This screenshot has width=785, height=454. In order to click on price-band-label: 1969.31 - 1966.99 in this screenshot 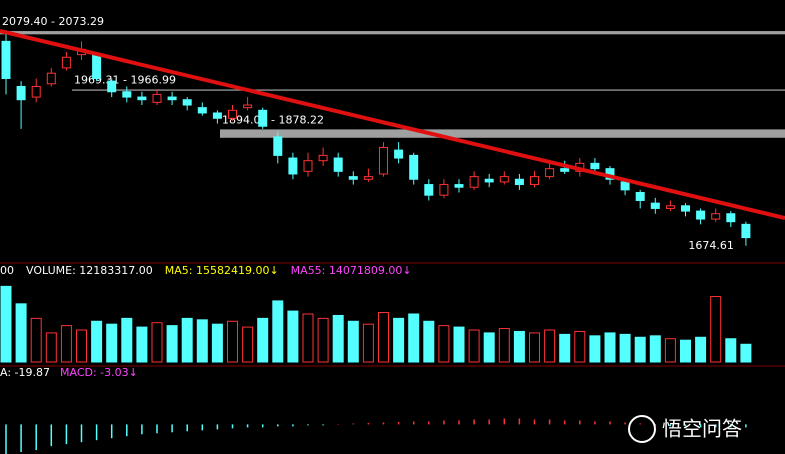, I will do `click(125, 79)`.